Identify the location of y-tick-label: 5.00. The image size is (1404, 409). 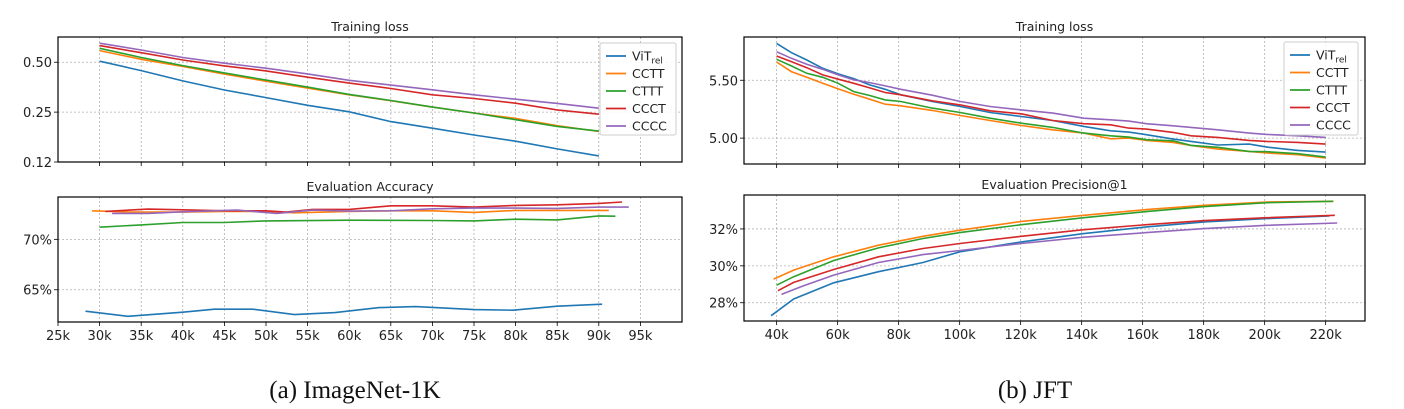
(723, 139).